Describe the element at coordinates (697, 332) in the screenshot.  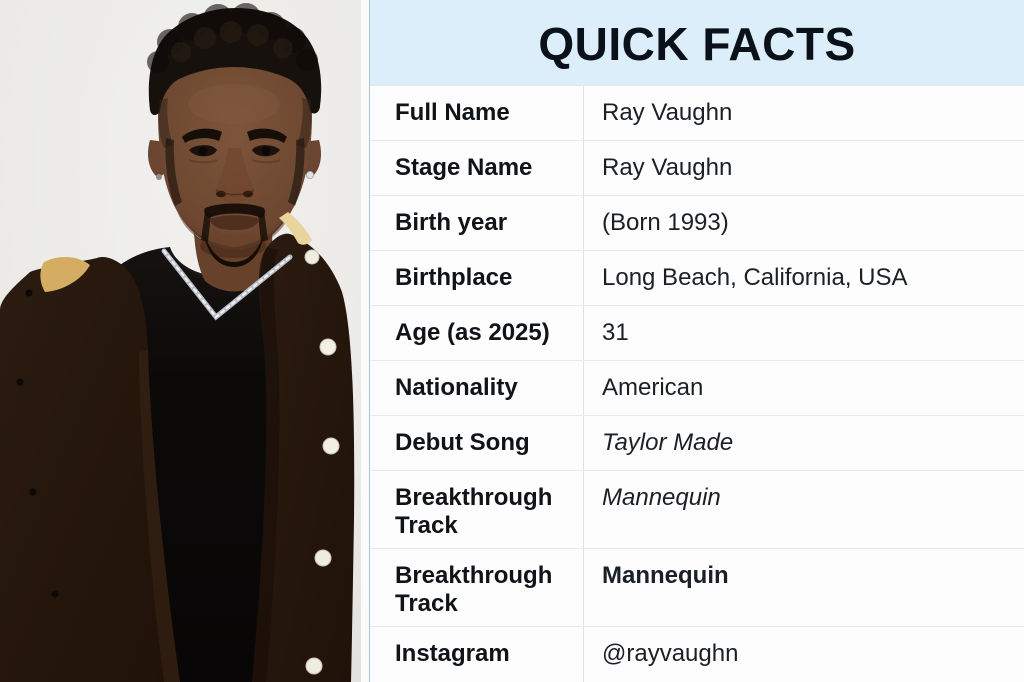
I see `fact-row-age: Age (as 2025) 31` at that location.